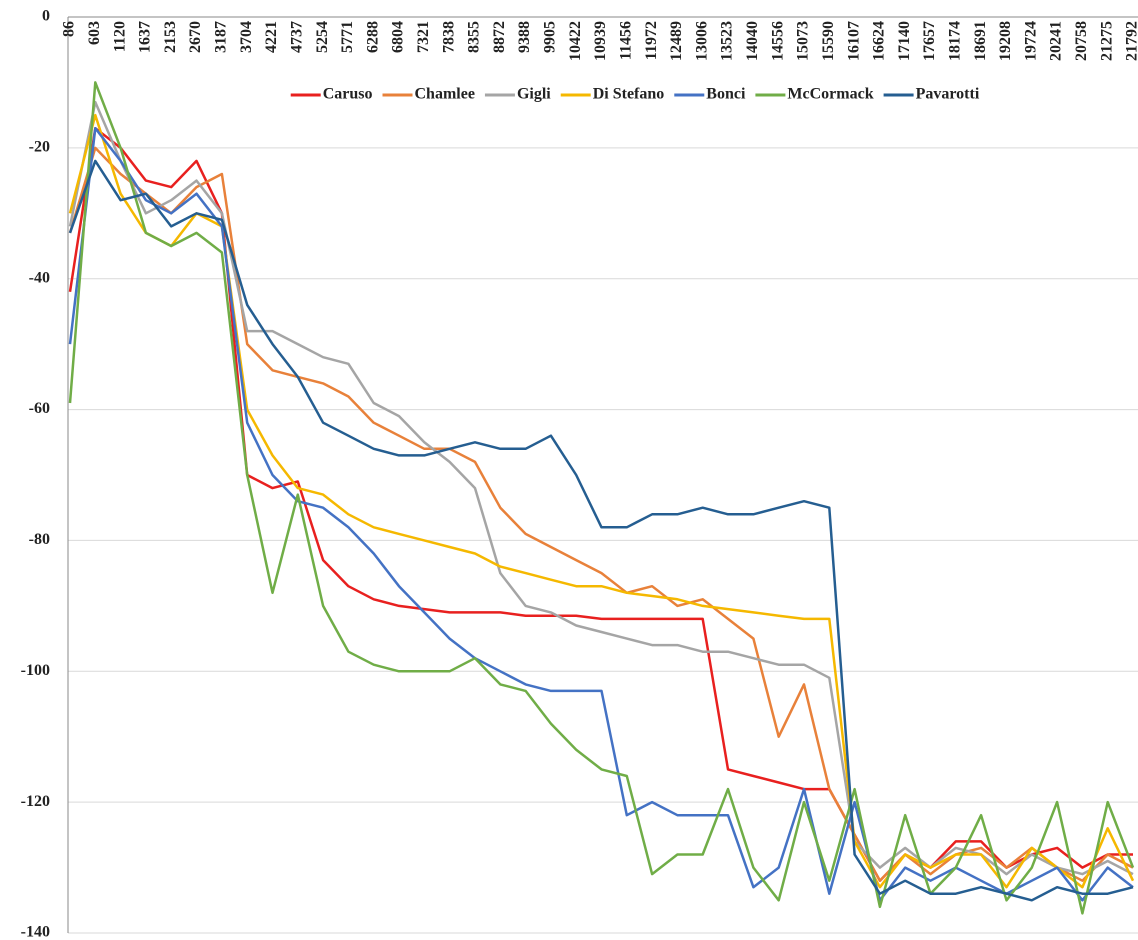 This screenshot has height=940, width=1138. Describe the element at coordinates (1005, 41) in the screenshot. I see `x-tick-label: 19208` at that location.